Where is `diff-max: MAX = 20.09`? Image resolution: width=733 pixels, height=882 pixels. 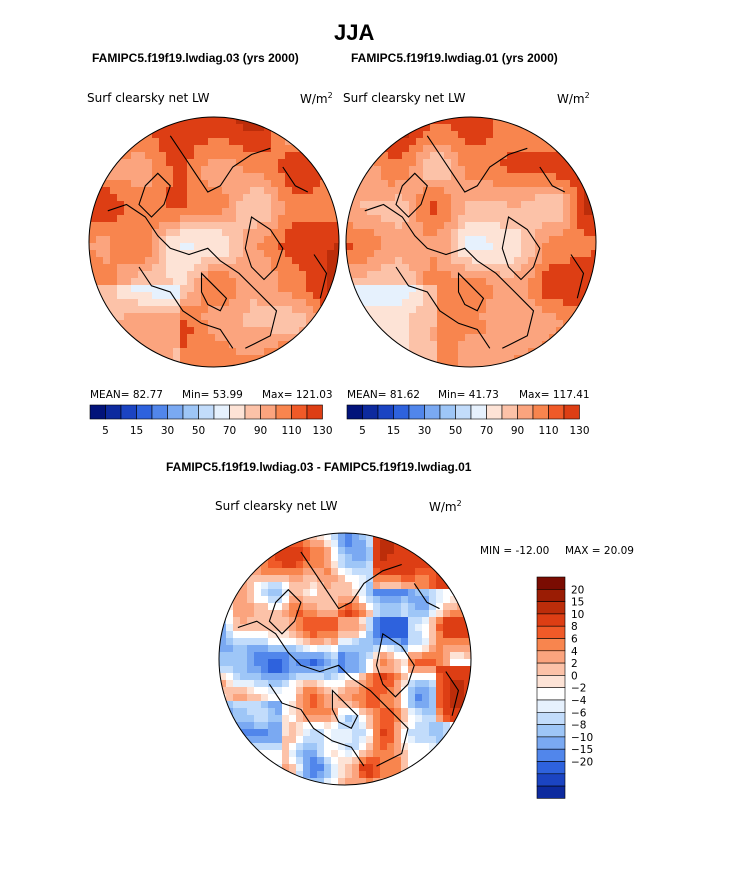
diff-max: MAX = 20.09 is located at coordinates (599, 551).